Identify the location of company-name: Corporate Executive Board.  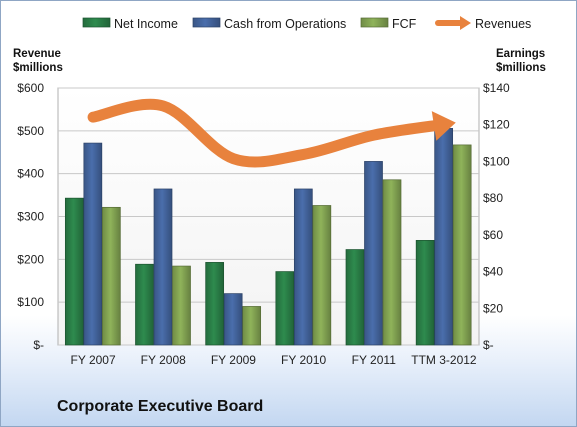
(160, 406).